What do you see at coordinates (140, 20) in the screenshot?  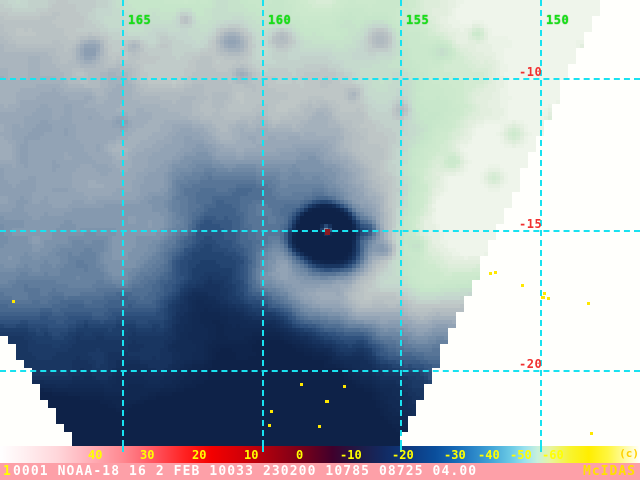 I see `longitude-label-165: 165` at bounding box center [140, 20].